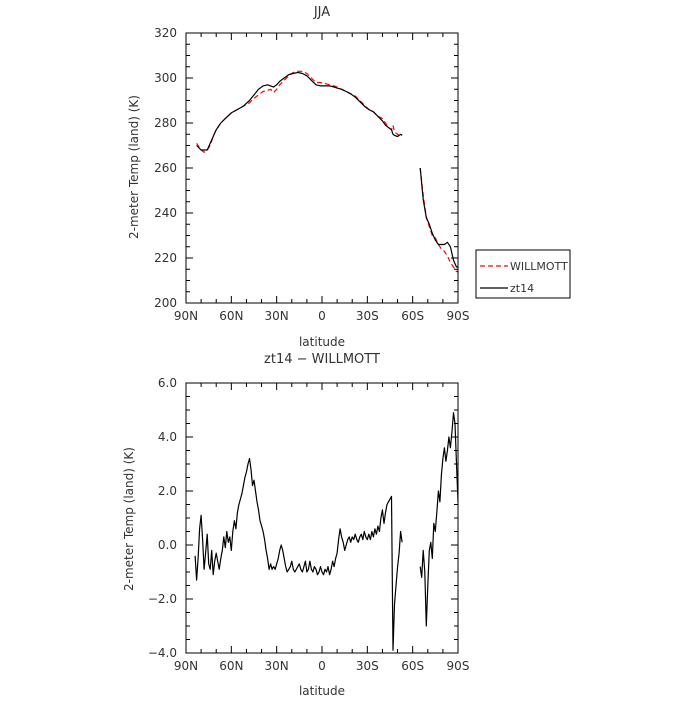 The height and width of the screenshot is (704, 700). What do you see at coordinates (458, 316) in the screenshot?
I see `top-chart-x-tick-label: 90S` at bounding box center [458, 316].